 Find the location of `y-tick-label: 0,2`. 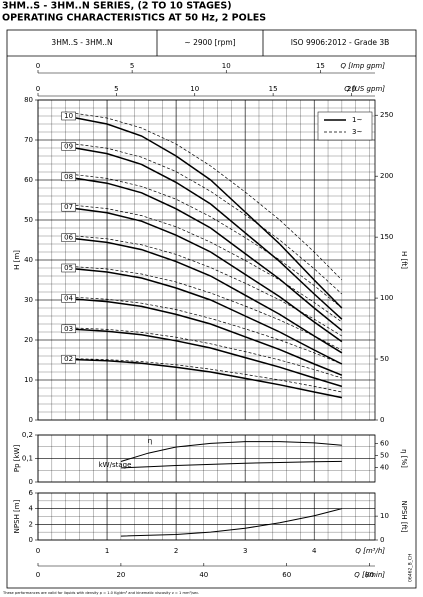

y-tick-label: 0,2 is located at coordinates (27, 435).